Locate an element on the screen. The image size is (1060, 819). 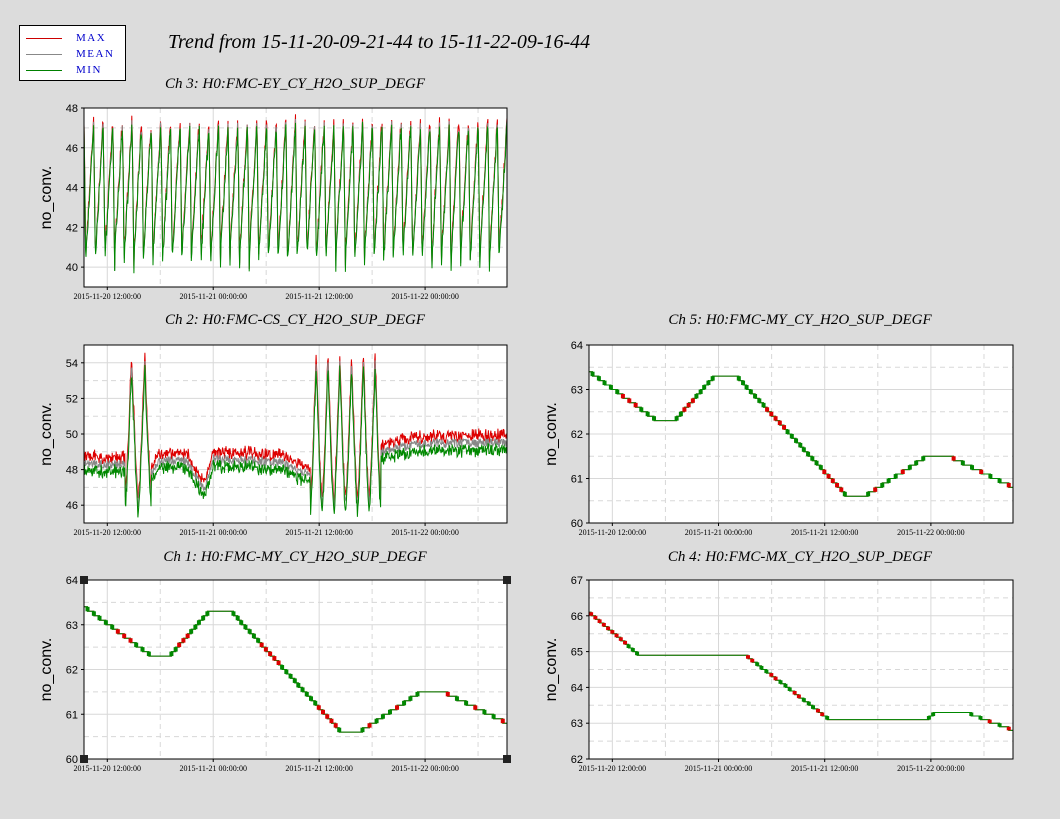
series-max-line is located at coordinates (295, 427).